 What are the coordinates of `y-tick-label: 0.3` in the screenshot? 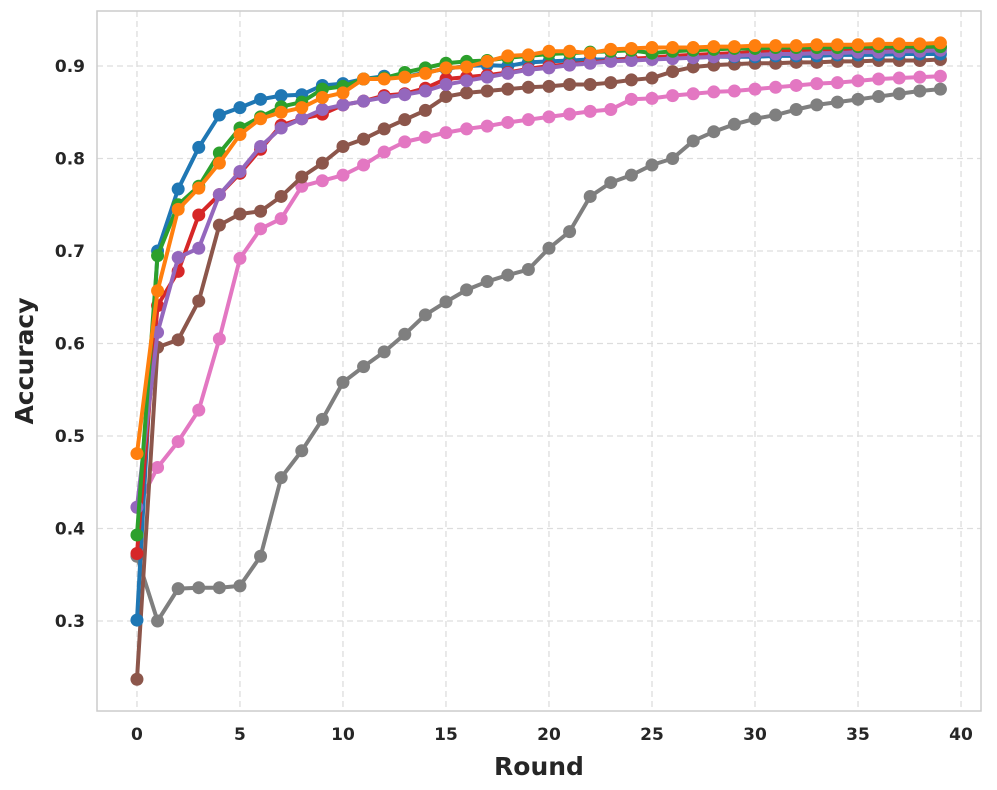 It's located at (70, 622).